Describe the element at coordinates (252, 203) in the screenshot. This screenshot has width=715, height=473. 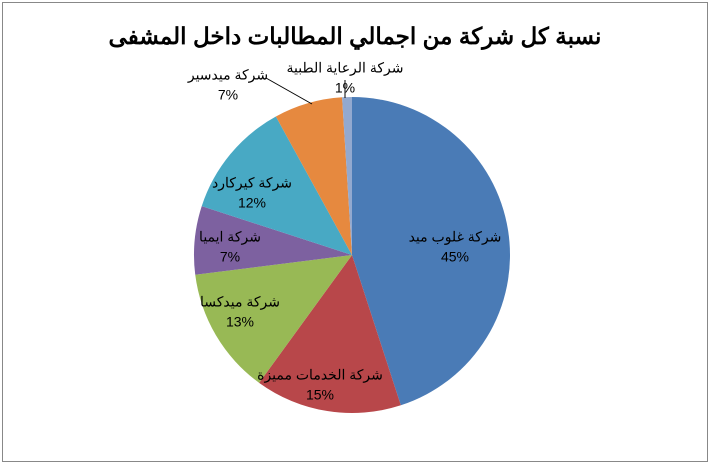
I see `slice-value-label: 12%` at that location.